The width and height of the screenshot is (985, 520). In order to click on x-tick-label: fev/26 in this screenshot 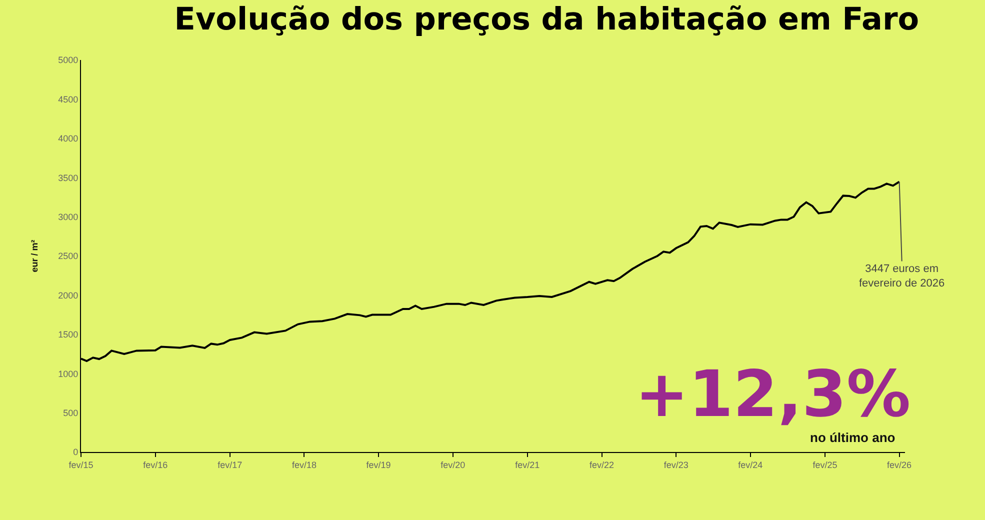, I will do `click(899, 465)`.